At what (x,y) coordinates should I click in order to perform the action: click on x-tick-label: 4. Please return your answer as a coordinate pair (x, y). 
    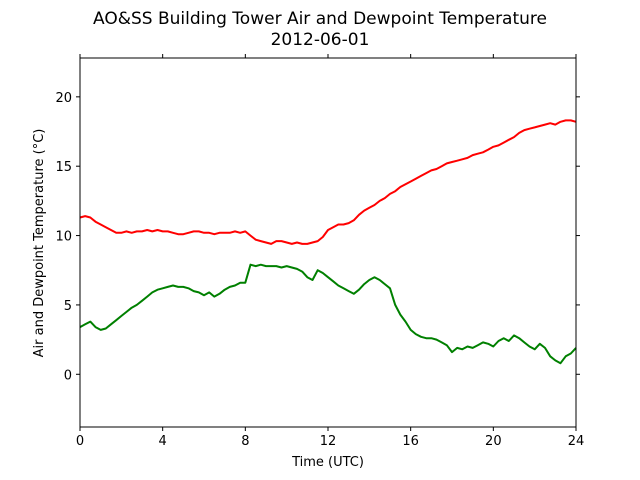
    Looking at the image, I should click on (163, 441).